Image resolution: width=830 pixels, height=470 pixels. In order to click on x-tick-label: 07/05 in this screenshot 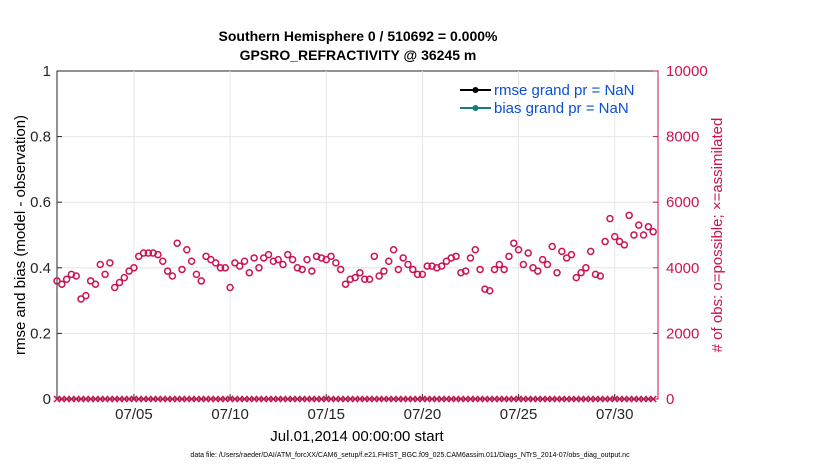, I will do `click(134, 414)`.